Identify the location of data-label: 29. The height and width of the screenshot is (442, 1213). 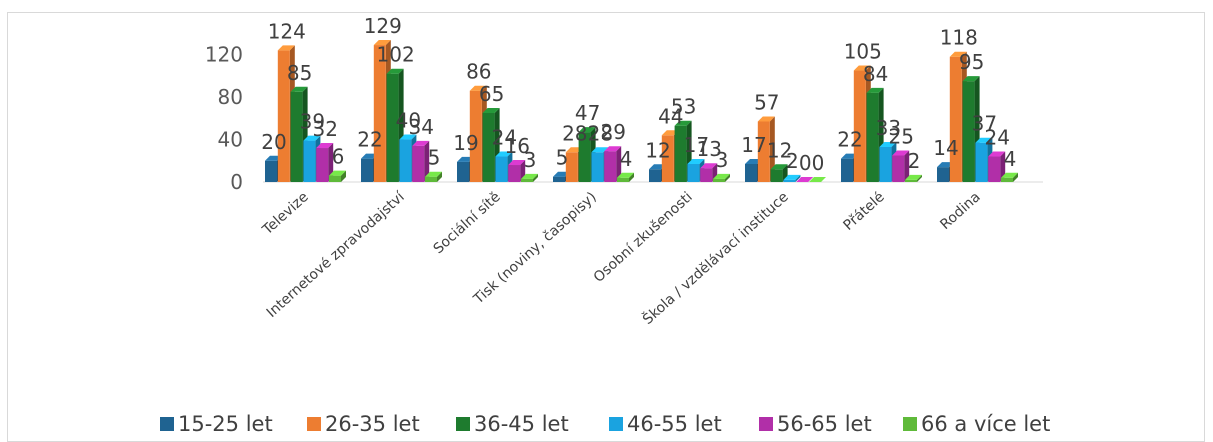
(612, 132).